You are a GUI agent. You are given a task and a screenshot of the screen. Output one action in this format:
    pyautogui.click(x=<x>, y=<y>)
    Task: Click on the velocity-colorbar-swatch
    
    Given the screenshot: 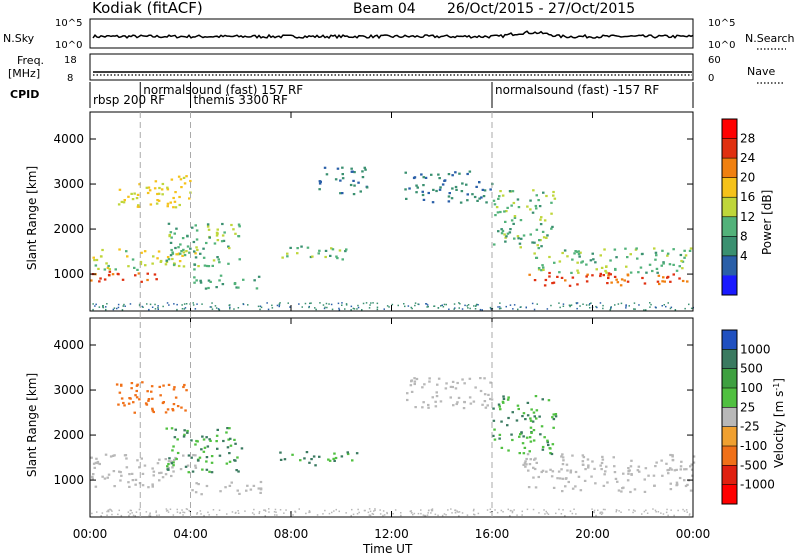 What is the action you would take?
    pyautogui.click(x=729, y=456)
    